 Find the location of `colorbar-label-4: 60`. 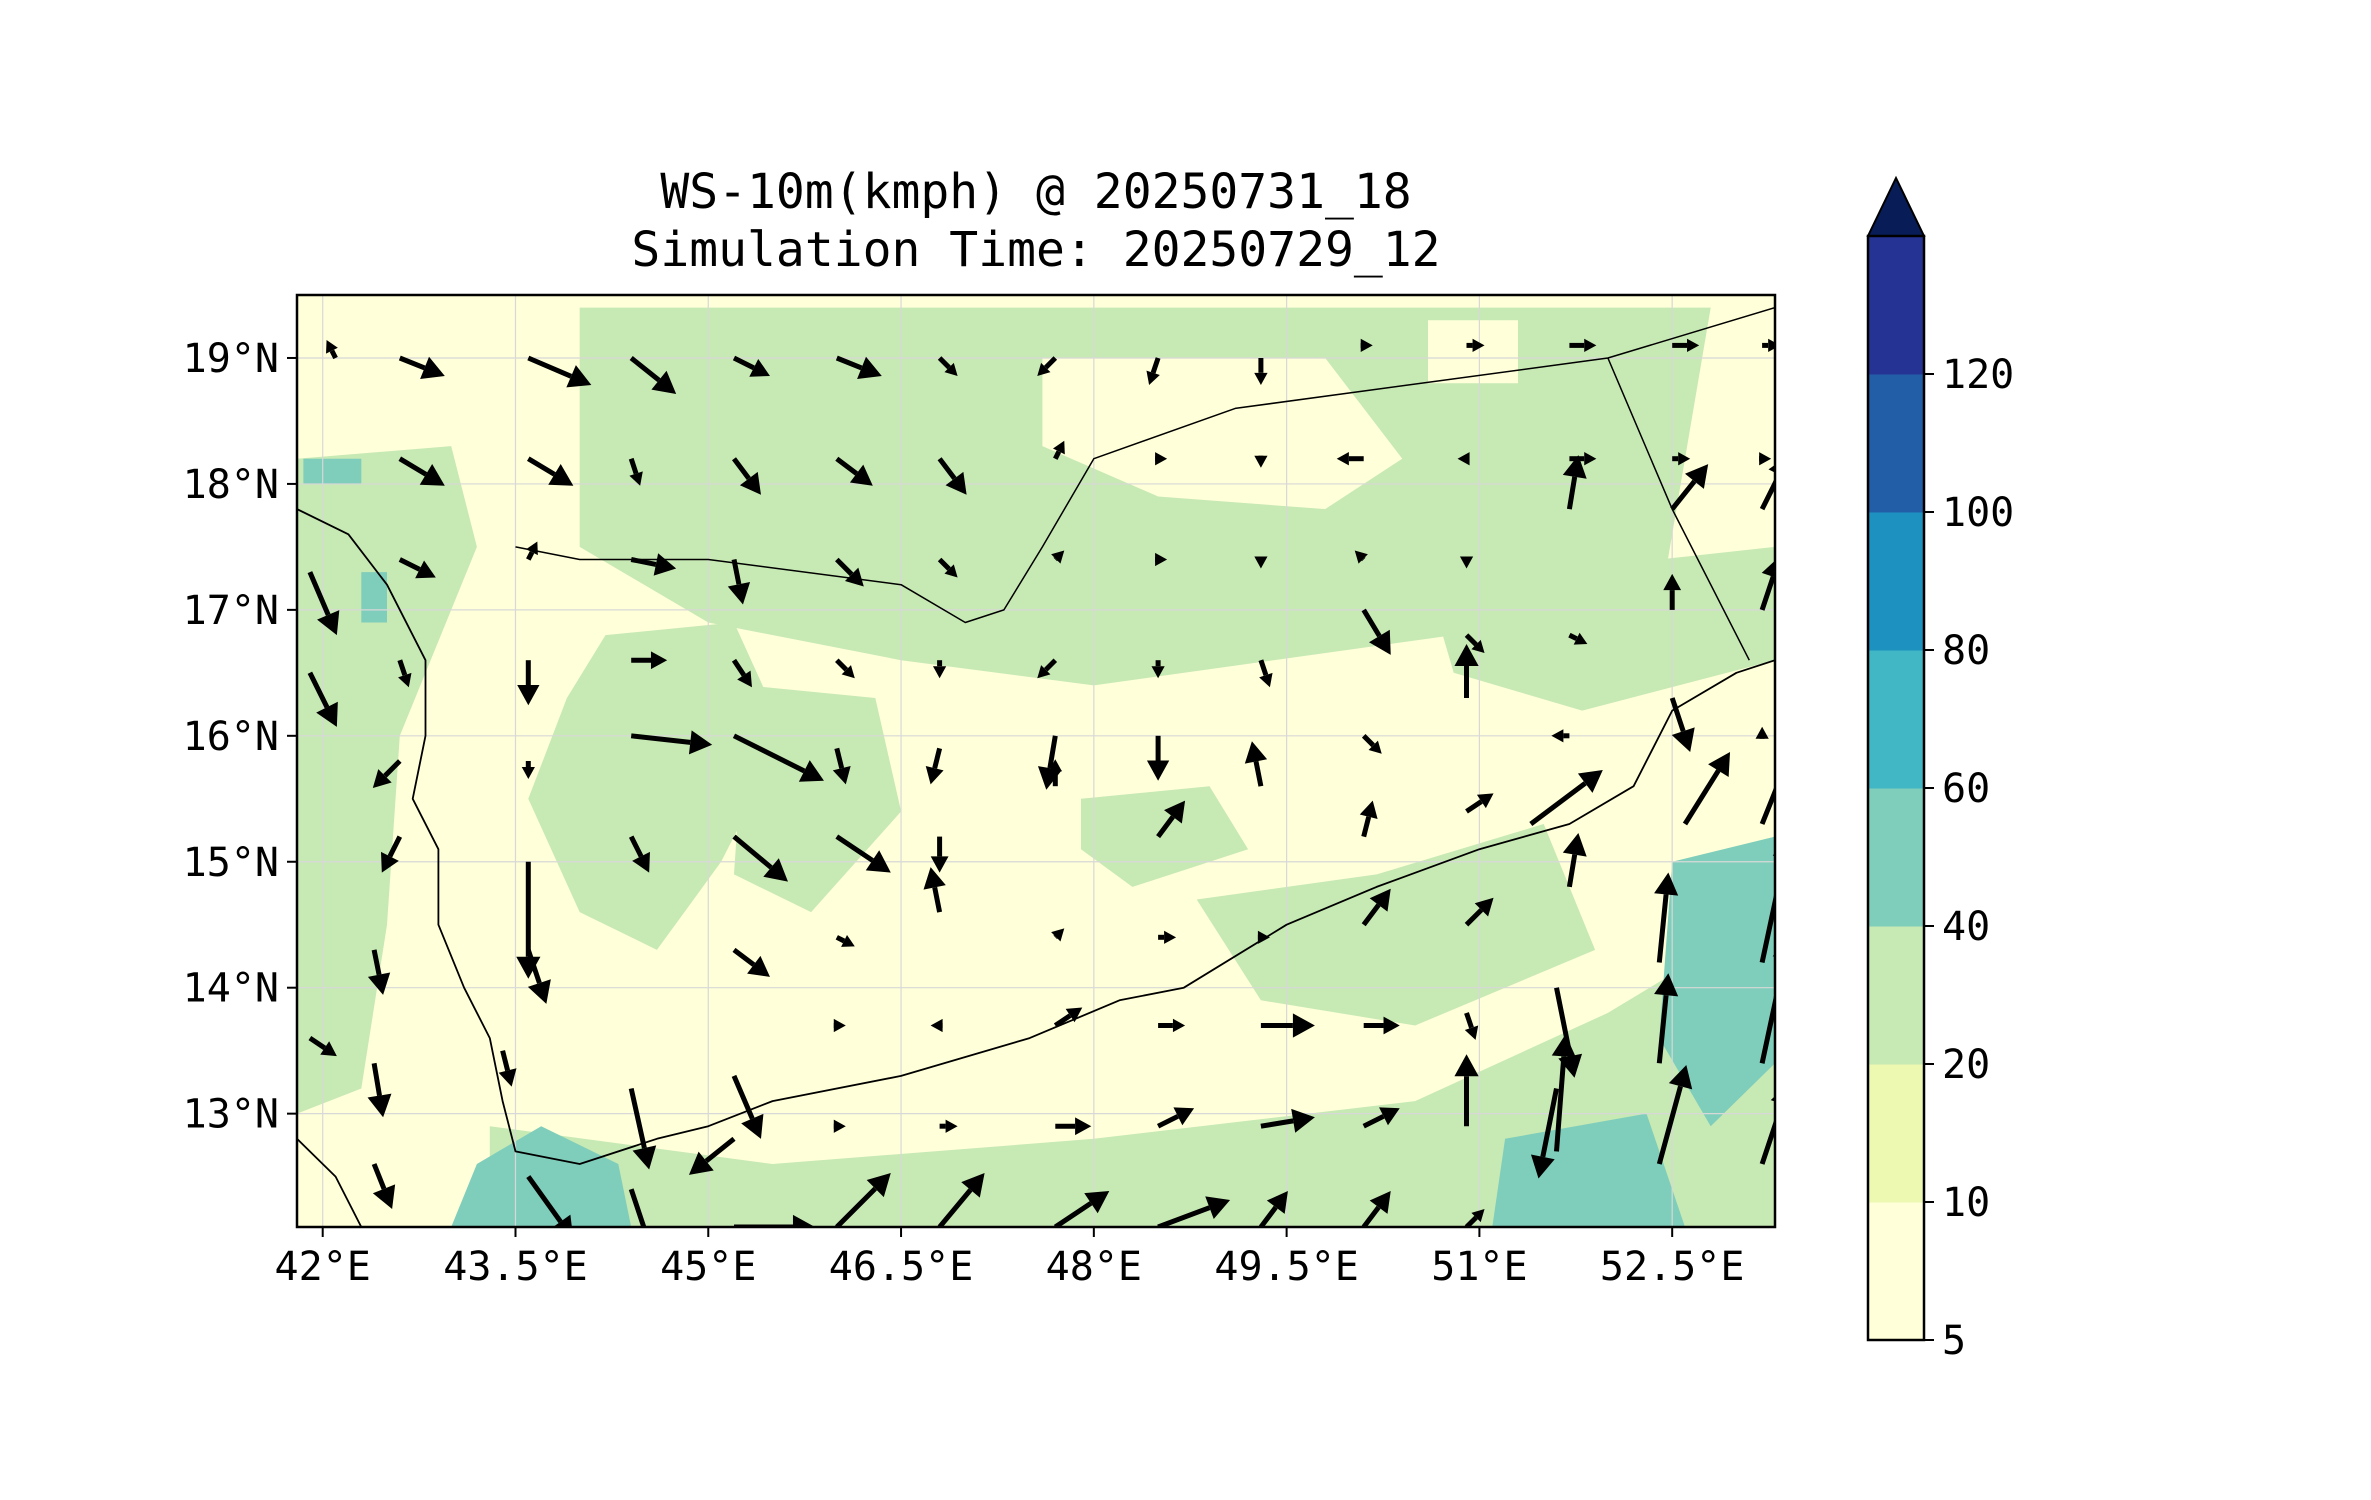

colorbar-label-4: 60 is located at coordinates (1966, 789).